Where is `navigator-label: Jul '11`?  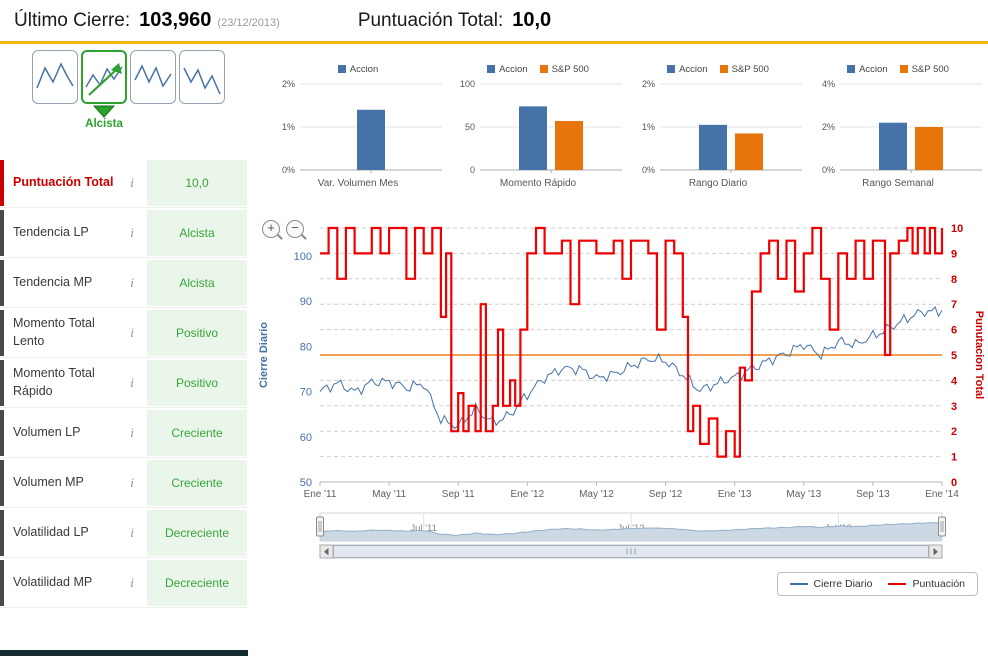
navigator-label: Jul '11 is located at coordinates (423, 528).